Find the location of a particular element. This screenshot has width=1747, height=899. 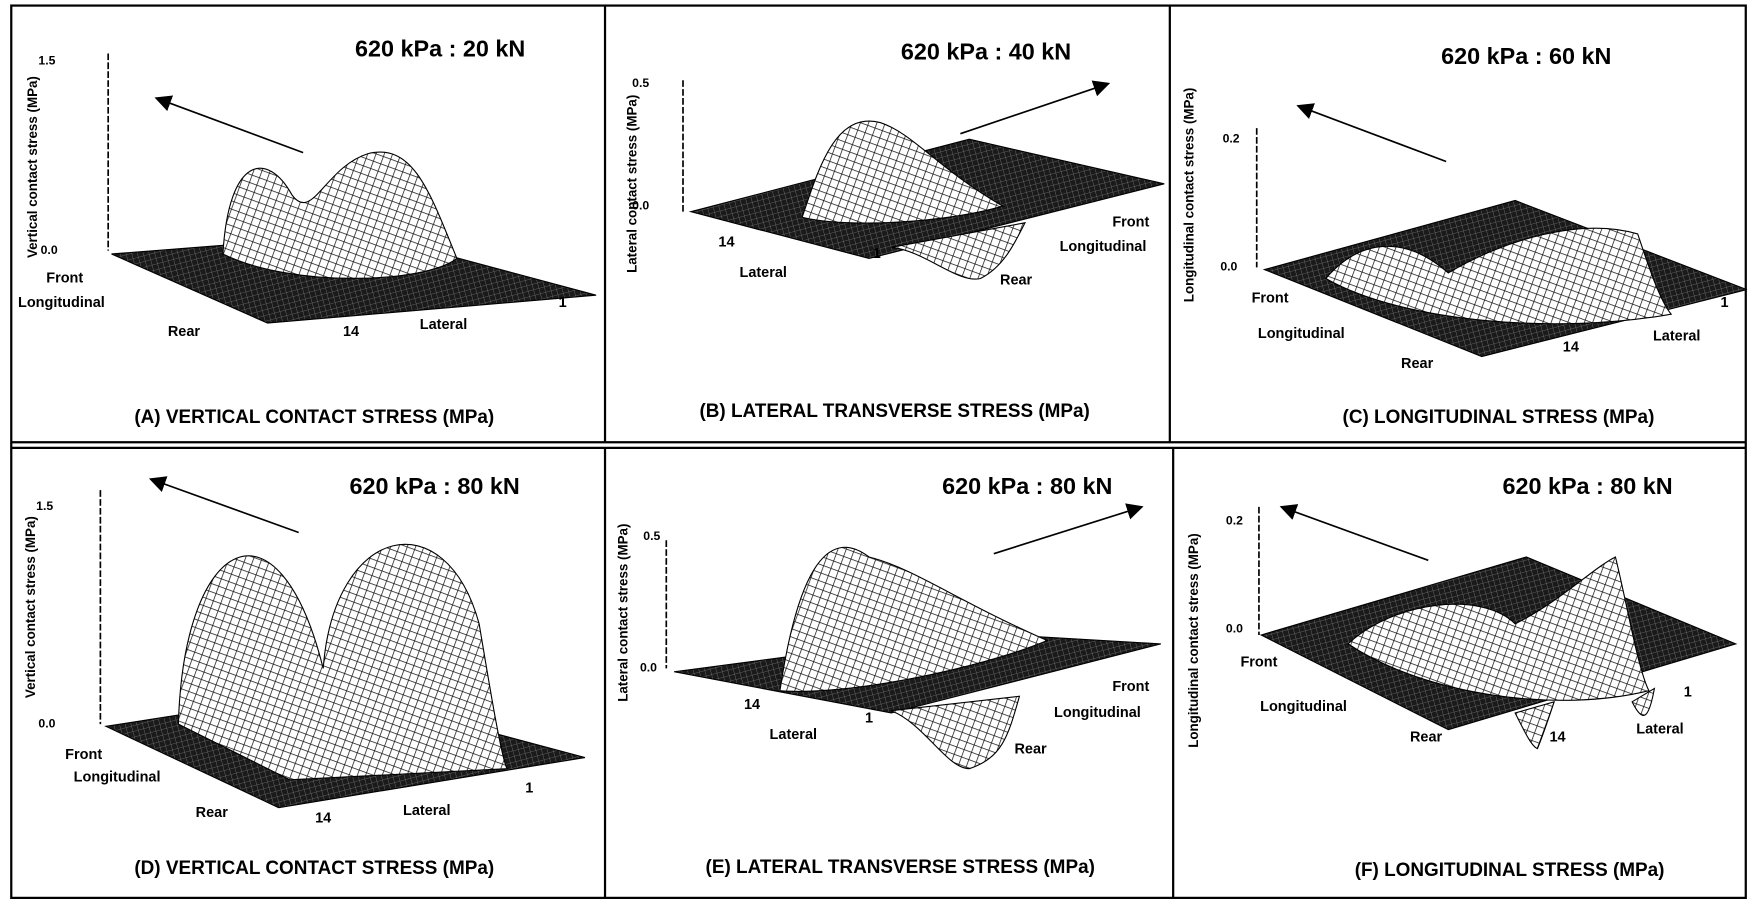

panel-title: 620 kPa : 60 kN is located at coordinates (1526, 56).